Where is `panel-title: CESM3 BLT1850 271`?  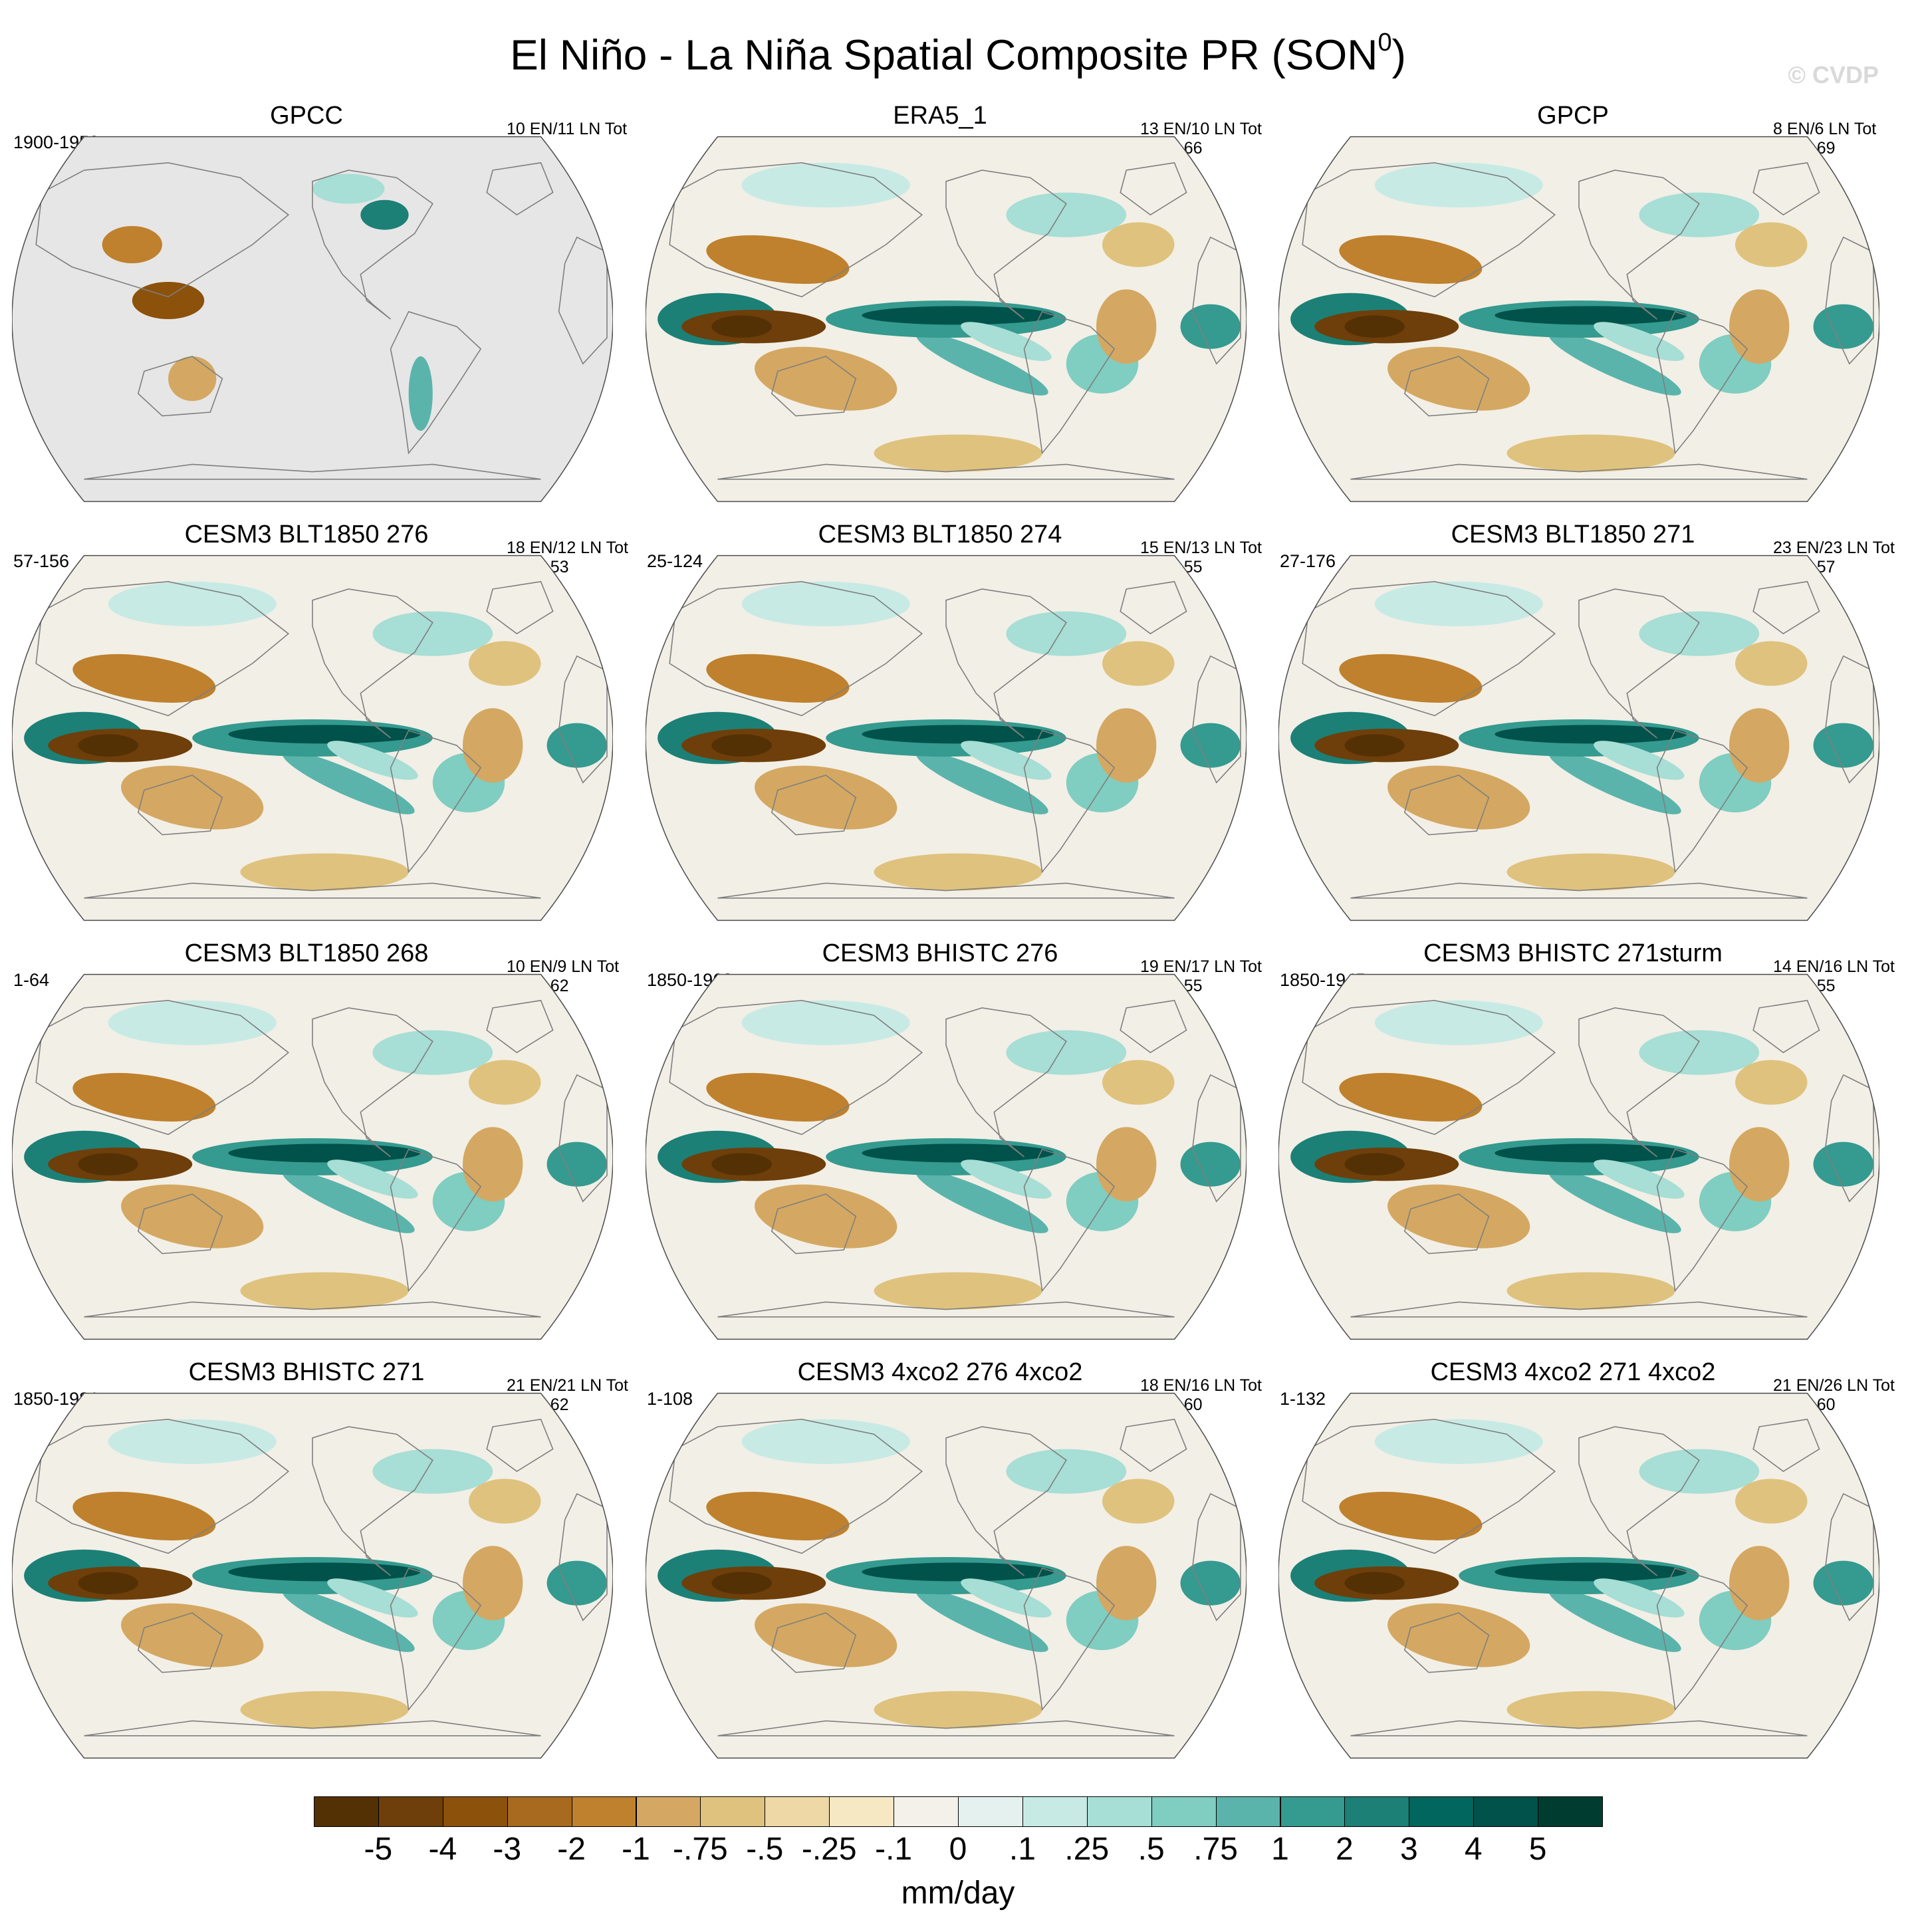 panel-title: CESM3 BLT1850 271 is located at coordinates (1573, 534).